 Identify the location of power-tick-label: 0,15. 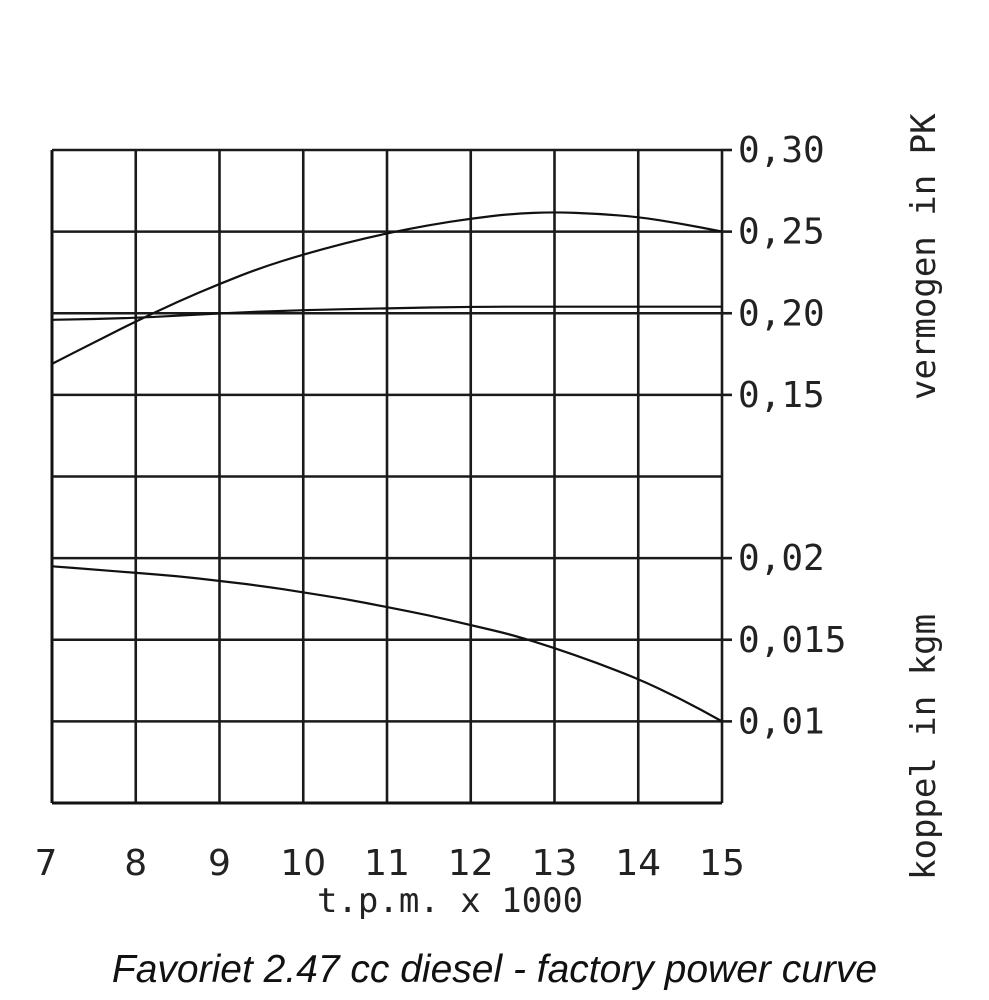
(781, 395).